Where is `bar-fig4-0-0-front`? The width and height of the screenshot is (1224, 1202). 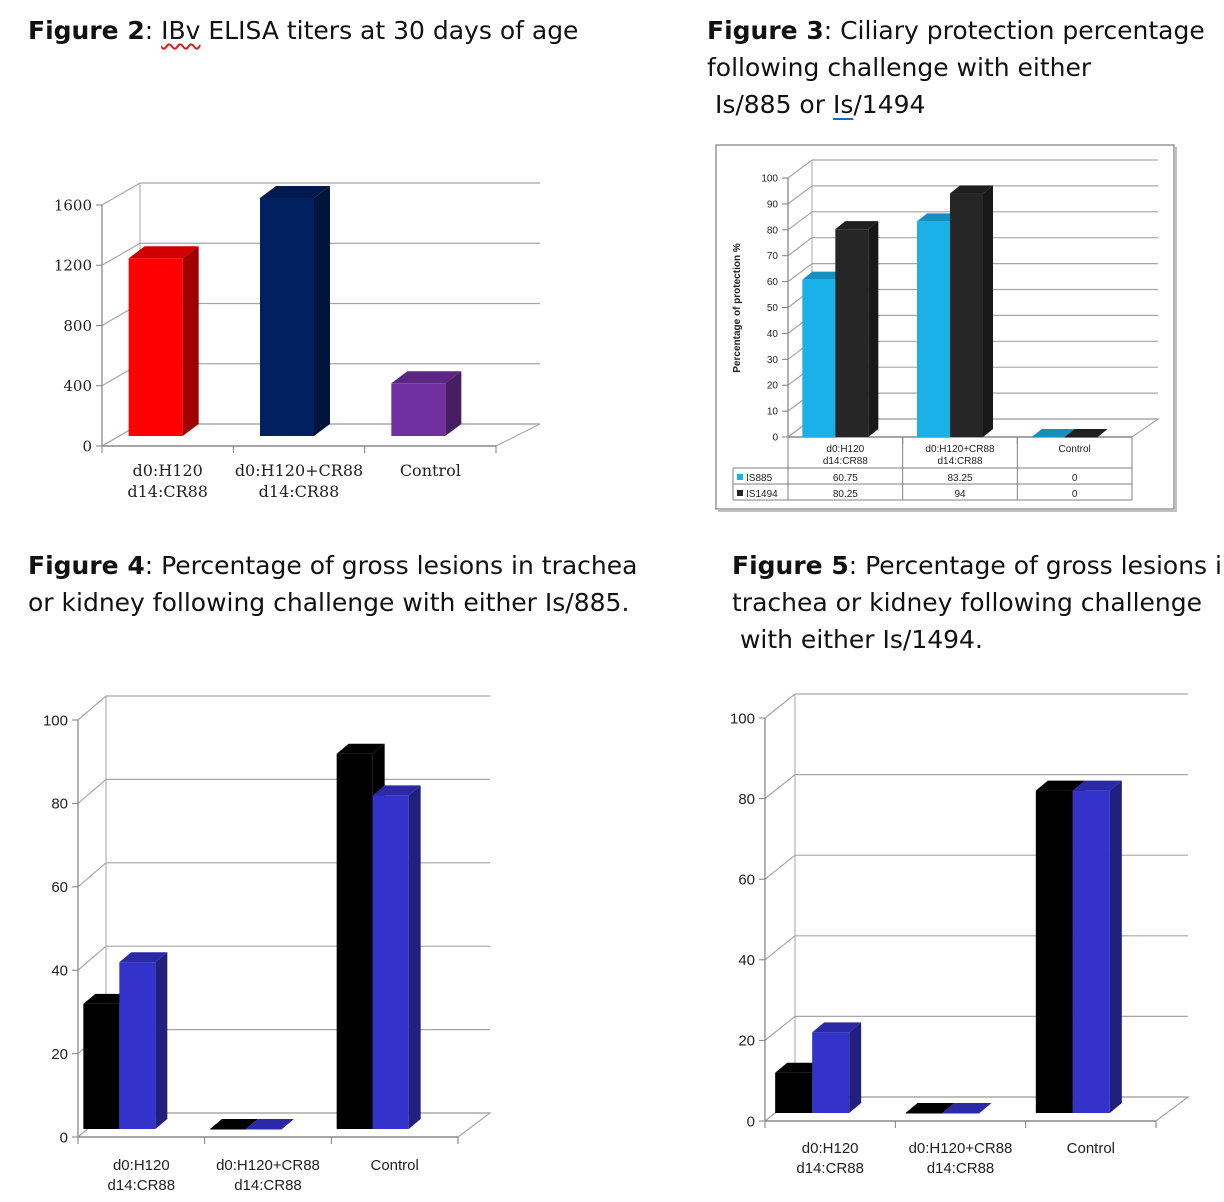
bar-fig4-0-0-front is located at coordinates (101, 1066).